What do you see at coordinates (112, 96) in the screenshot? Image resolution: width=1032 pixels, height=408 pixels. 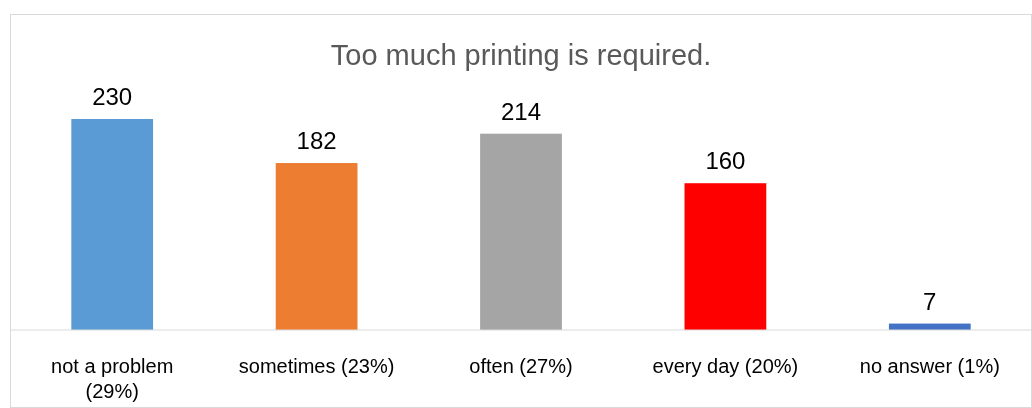 I see `data-label: 230` at bounding box center [112, 96].